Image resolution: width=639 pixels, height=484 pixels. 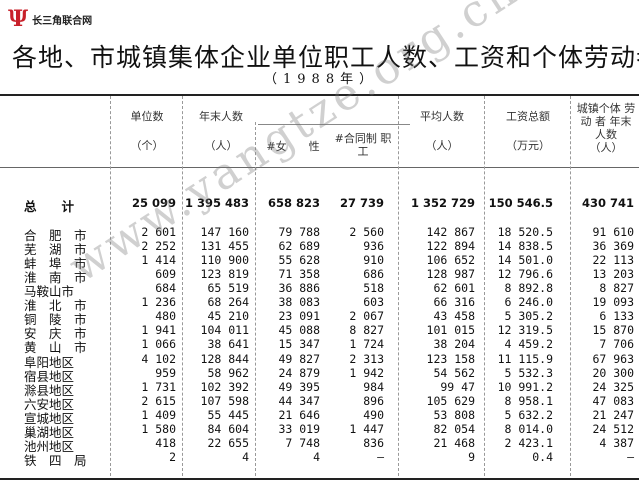 What do you see at coordinates (528, 302) in the screenshot?
I see `table-cell: 6 246.0` at bounding box center [528, 302].